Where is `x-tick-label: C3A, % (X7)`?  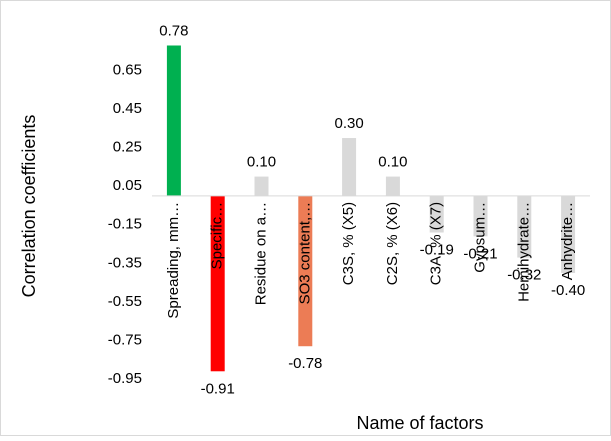 x-tick-label: C3A, % (X7) is located at coordinates (436, 243).